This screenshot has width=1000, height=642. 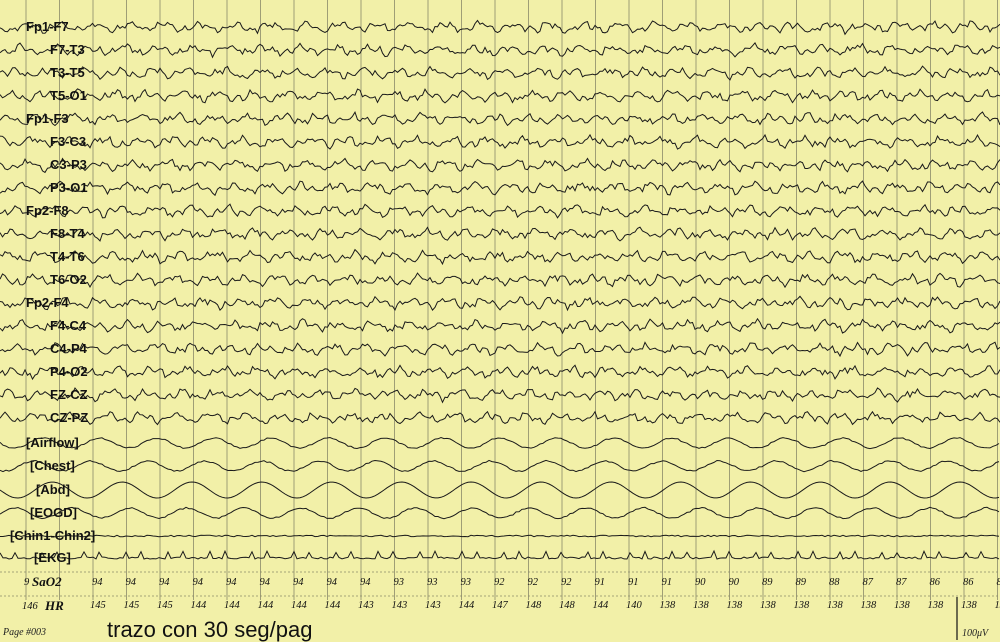 What do you see at coordinates (69, 394) in the screenshot?
I see `channel-label: FZ-CZ` at bounding box center [69, 394].